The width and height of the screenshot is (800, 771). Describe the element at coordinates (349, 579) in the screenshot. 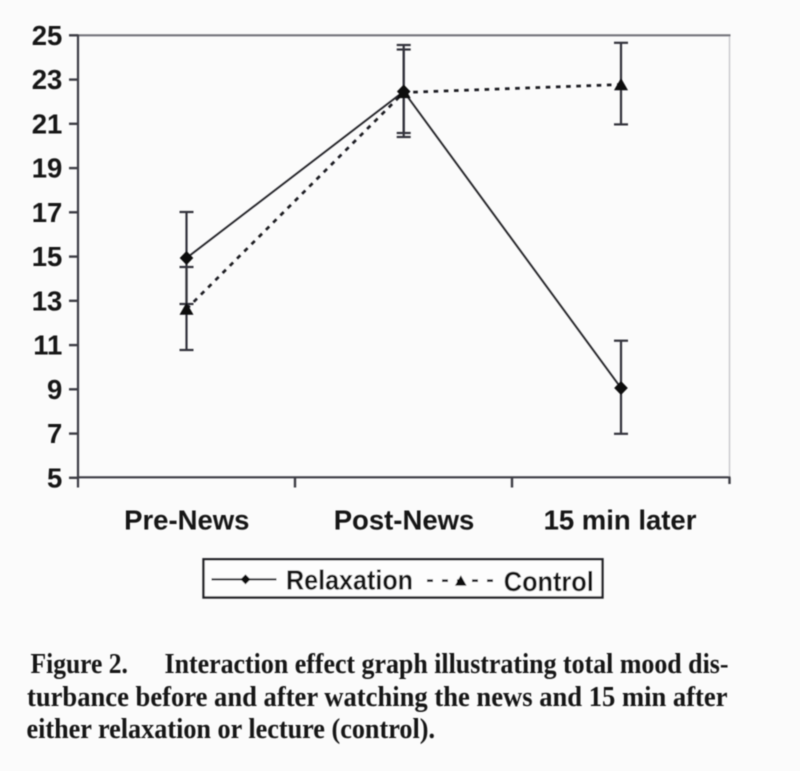

I see `svg-text: Relaxation` at that location.